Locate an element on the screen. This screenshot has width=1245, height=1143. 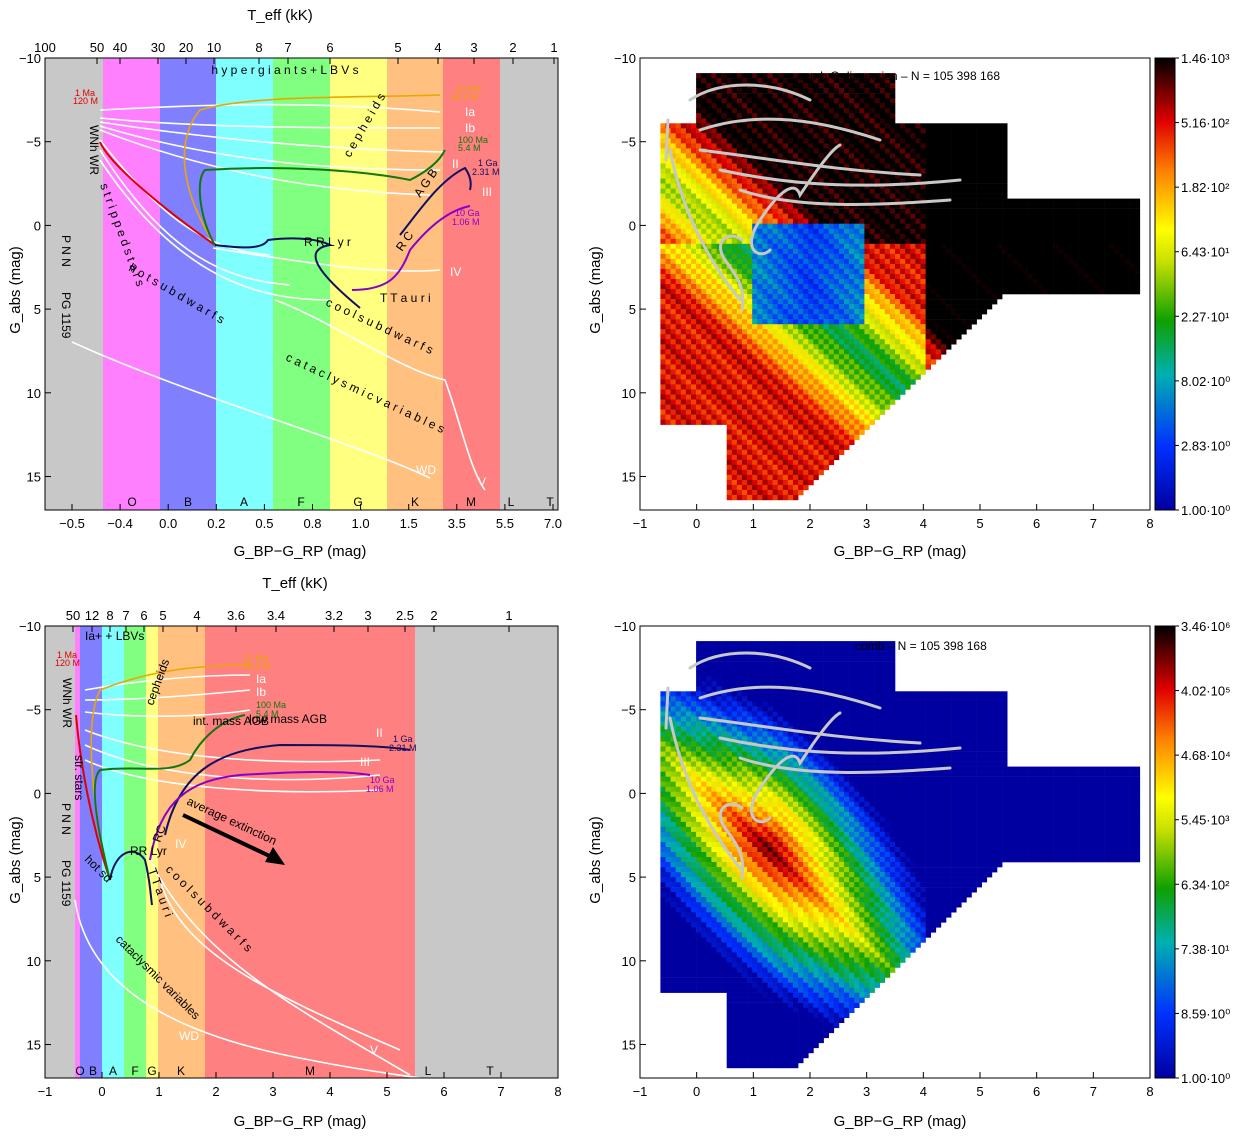
class-f: F is located at coordinates (300, 502).